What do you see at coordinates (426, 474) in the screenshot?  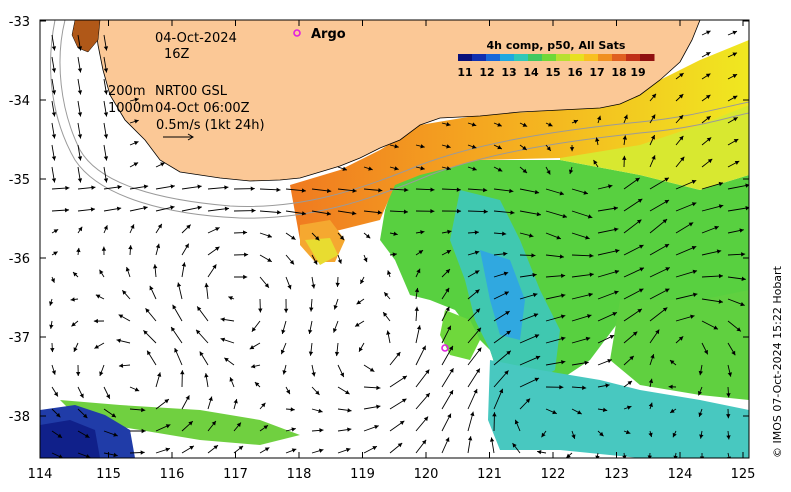 I see `lon-tick-label: 120` at bounding box center [426, 474].